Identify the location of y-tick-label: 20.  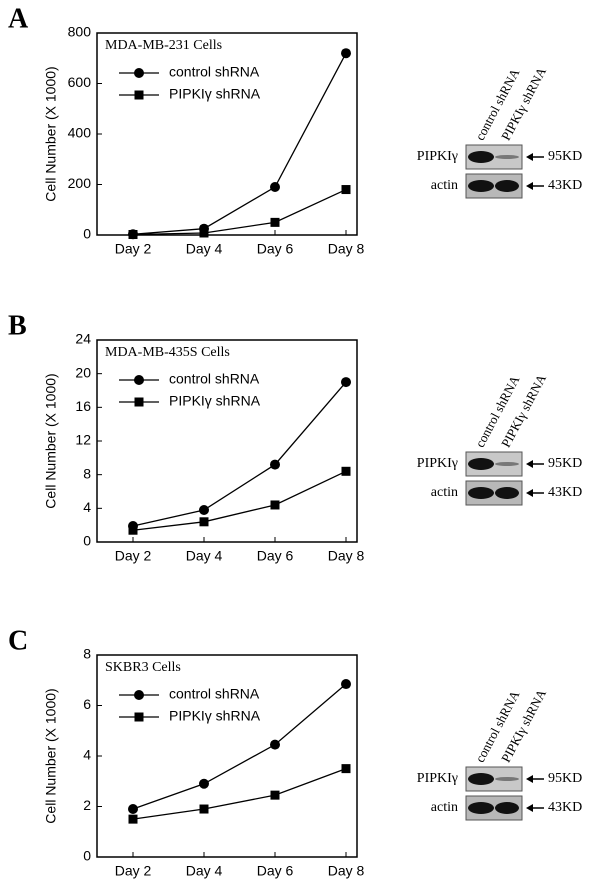
(83, 372).